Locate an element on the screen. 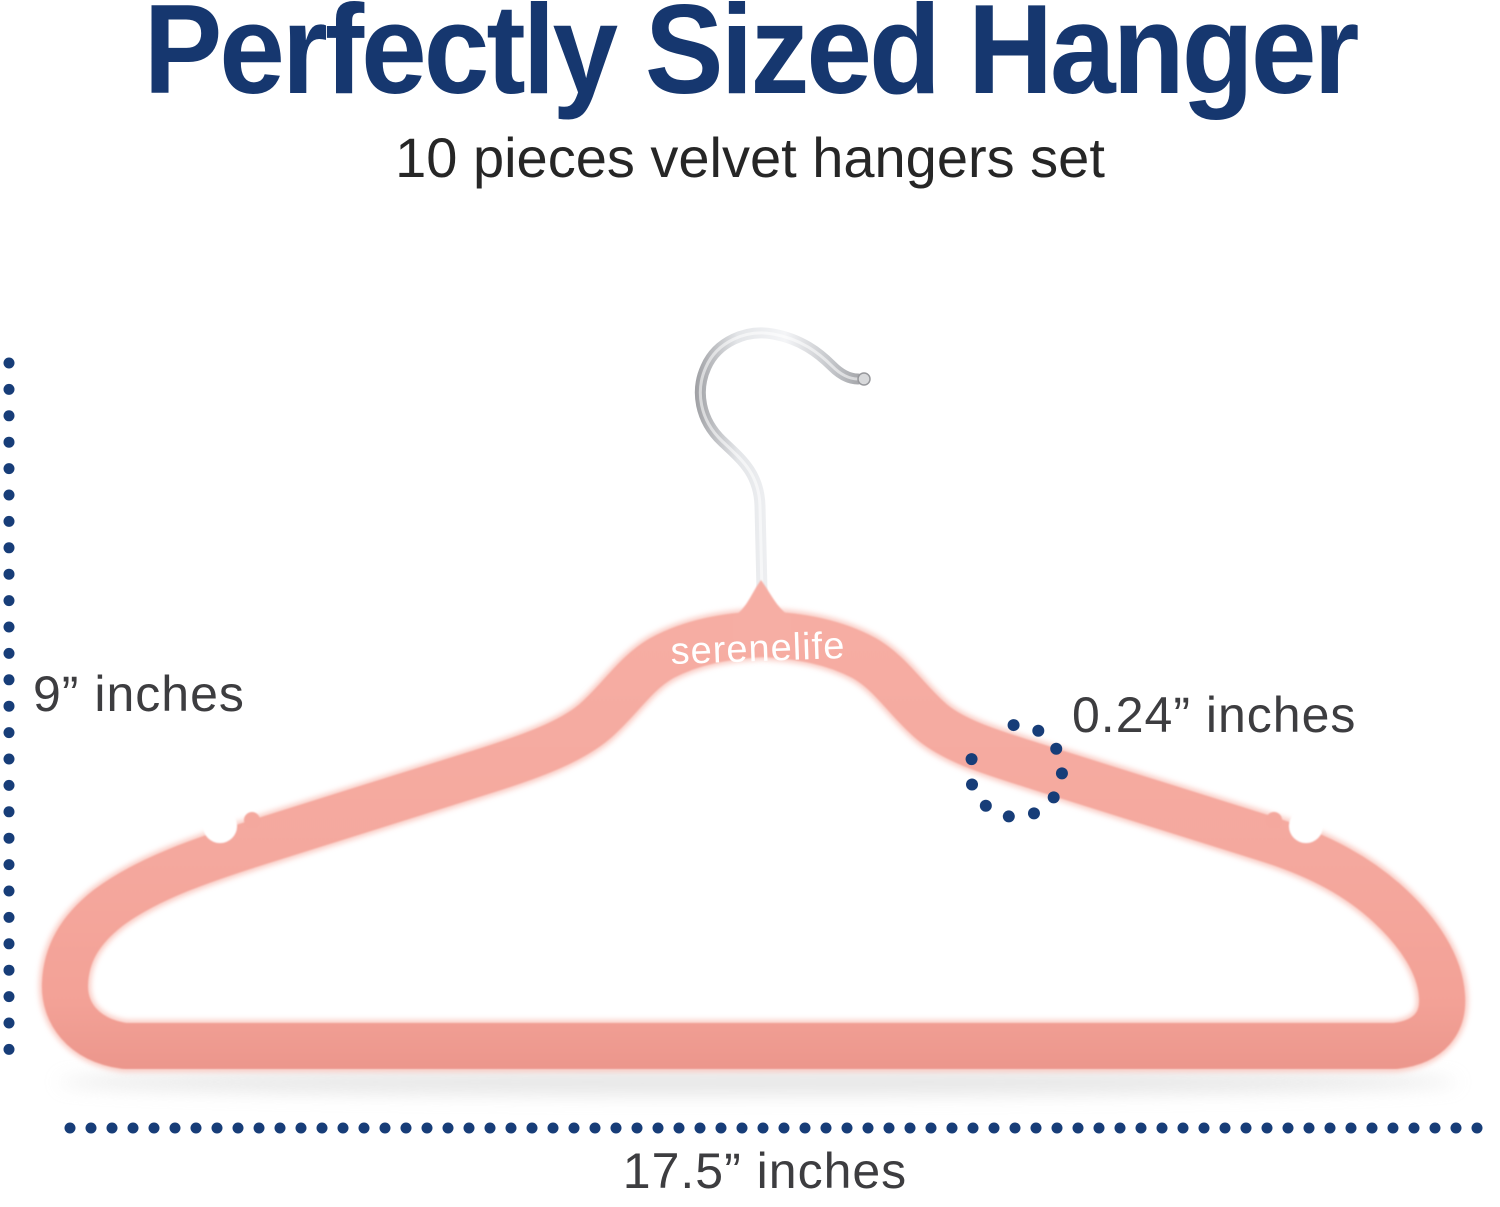 This screenshot has width=1500, height=1207. thickness-dotted-circle is located at coordinates (1016, 771).